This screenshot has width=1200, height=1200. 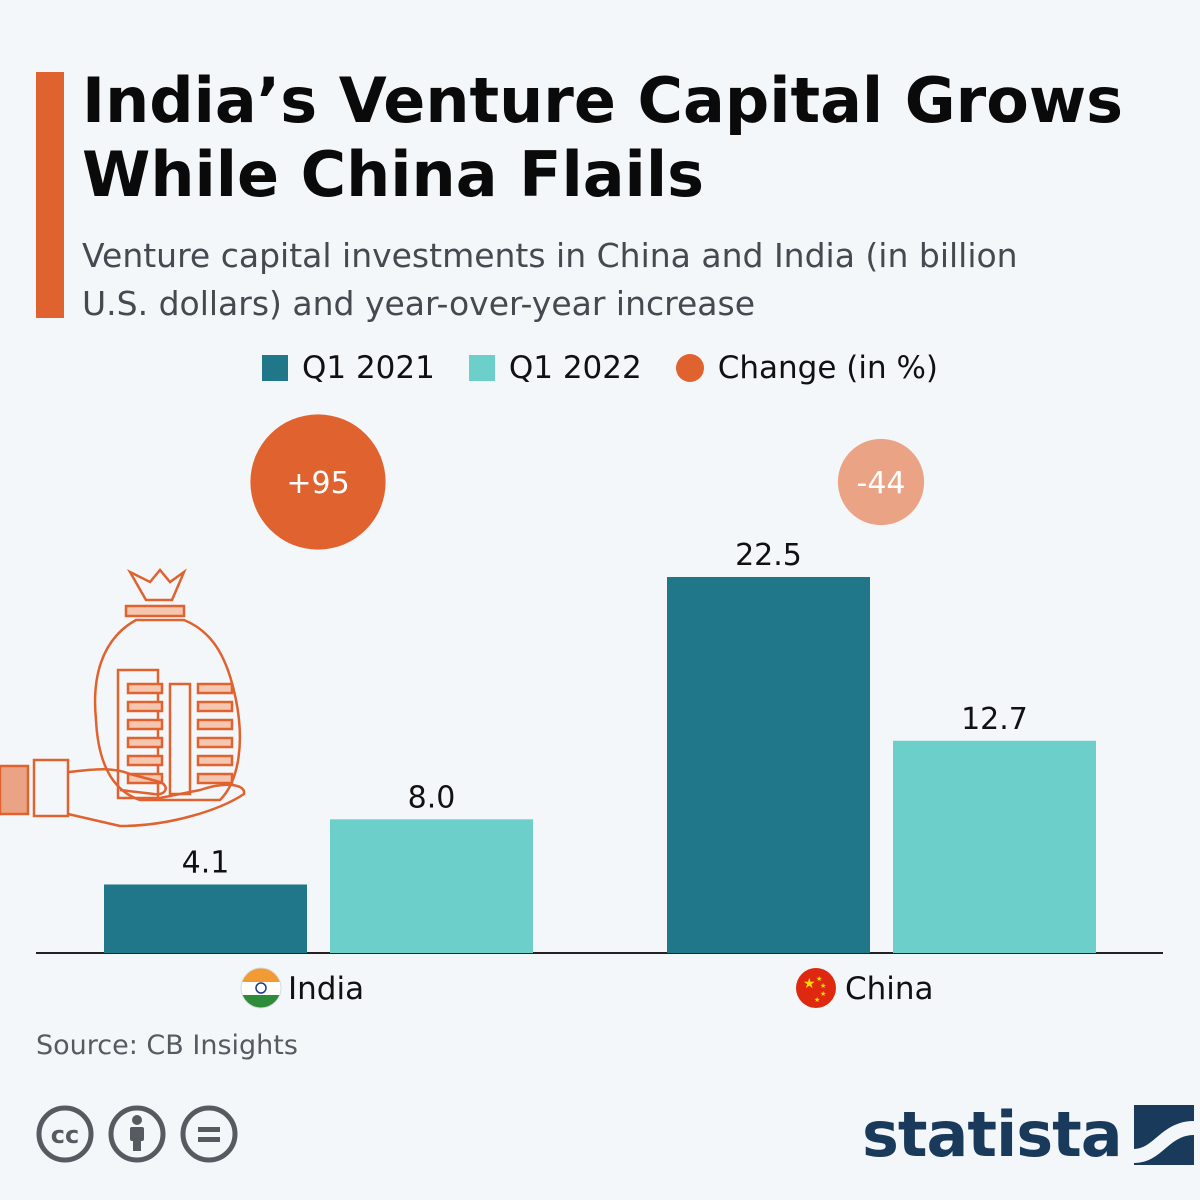 What do you see at coordinates (205, 918) in the screenshot?
I see `bar-india-q1-2021` at bounding box center [205, 918].